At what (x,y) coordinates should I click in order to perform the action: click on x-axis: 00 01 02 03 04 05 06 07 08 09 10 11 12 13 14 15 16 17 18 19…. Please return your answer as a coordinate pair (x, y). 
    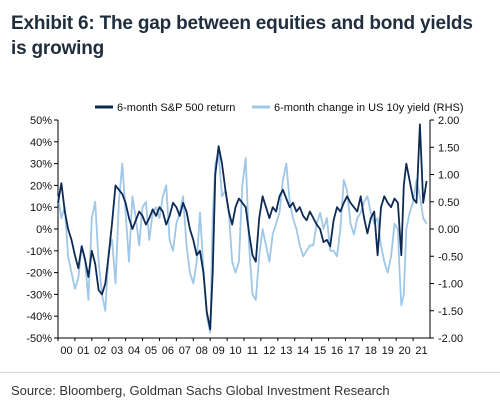
    Looking at the image, I should click on (243, 347).